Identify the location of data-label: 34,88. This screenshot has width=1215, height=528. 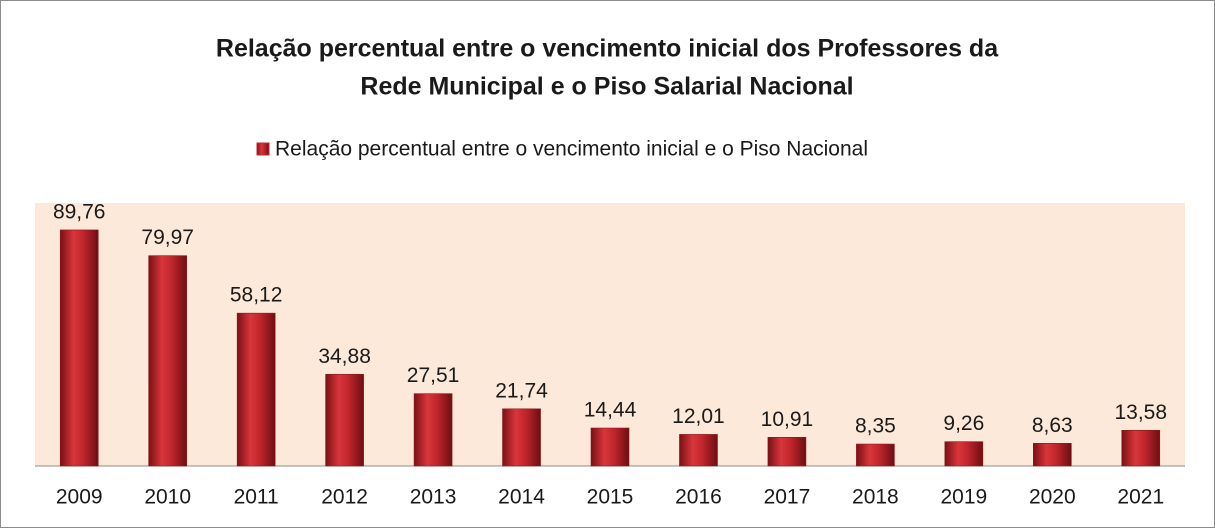
(344, 356).